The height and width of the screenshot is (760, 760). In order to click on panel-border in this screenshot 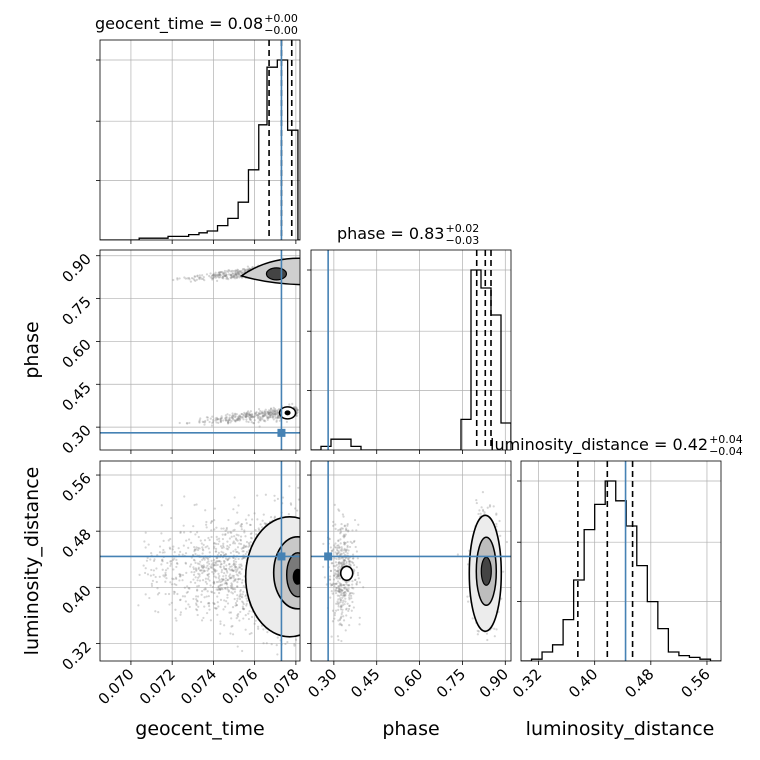, I will do `click(411, 350)`.